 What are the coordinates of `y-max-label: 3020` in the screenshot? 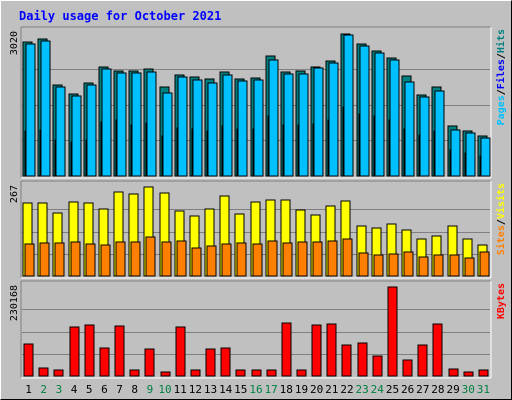 It's located at (14, 43).